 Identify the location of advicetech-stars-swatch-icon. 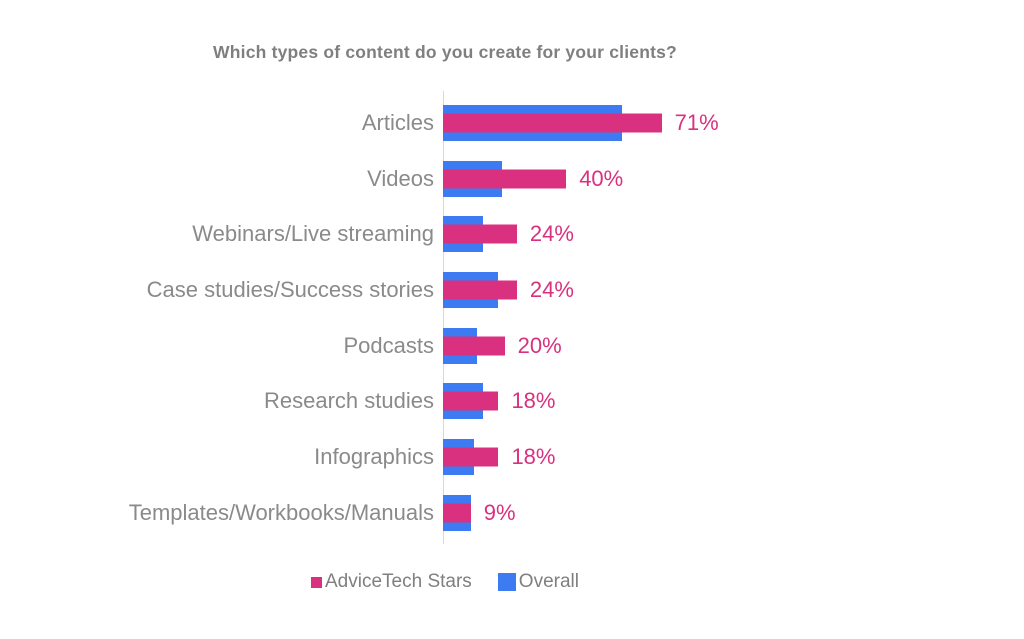
(316, 582).